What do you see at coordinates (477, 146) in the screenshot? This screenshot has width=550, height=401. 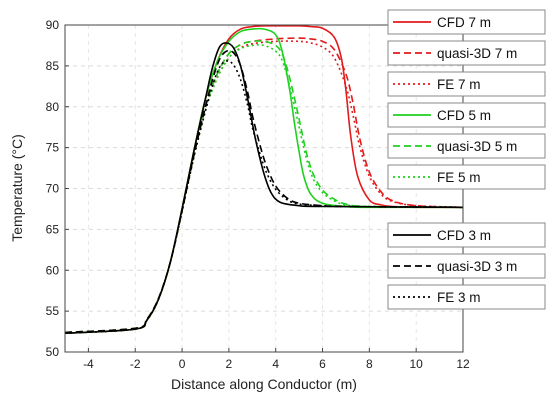 I see `legend-label: quasi-3D 5 m` at bounding box center [477, 146].